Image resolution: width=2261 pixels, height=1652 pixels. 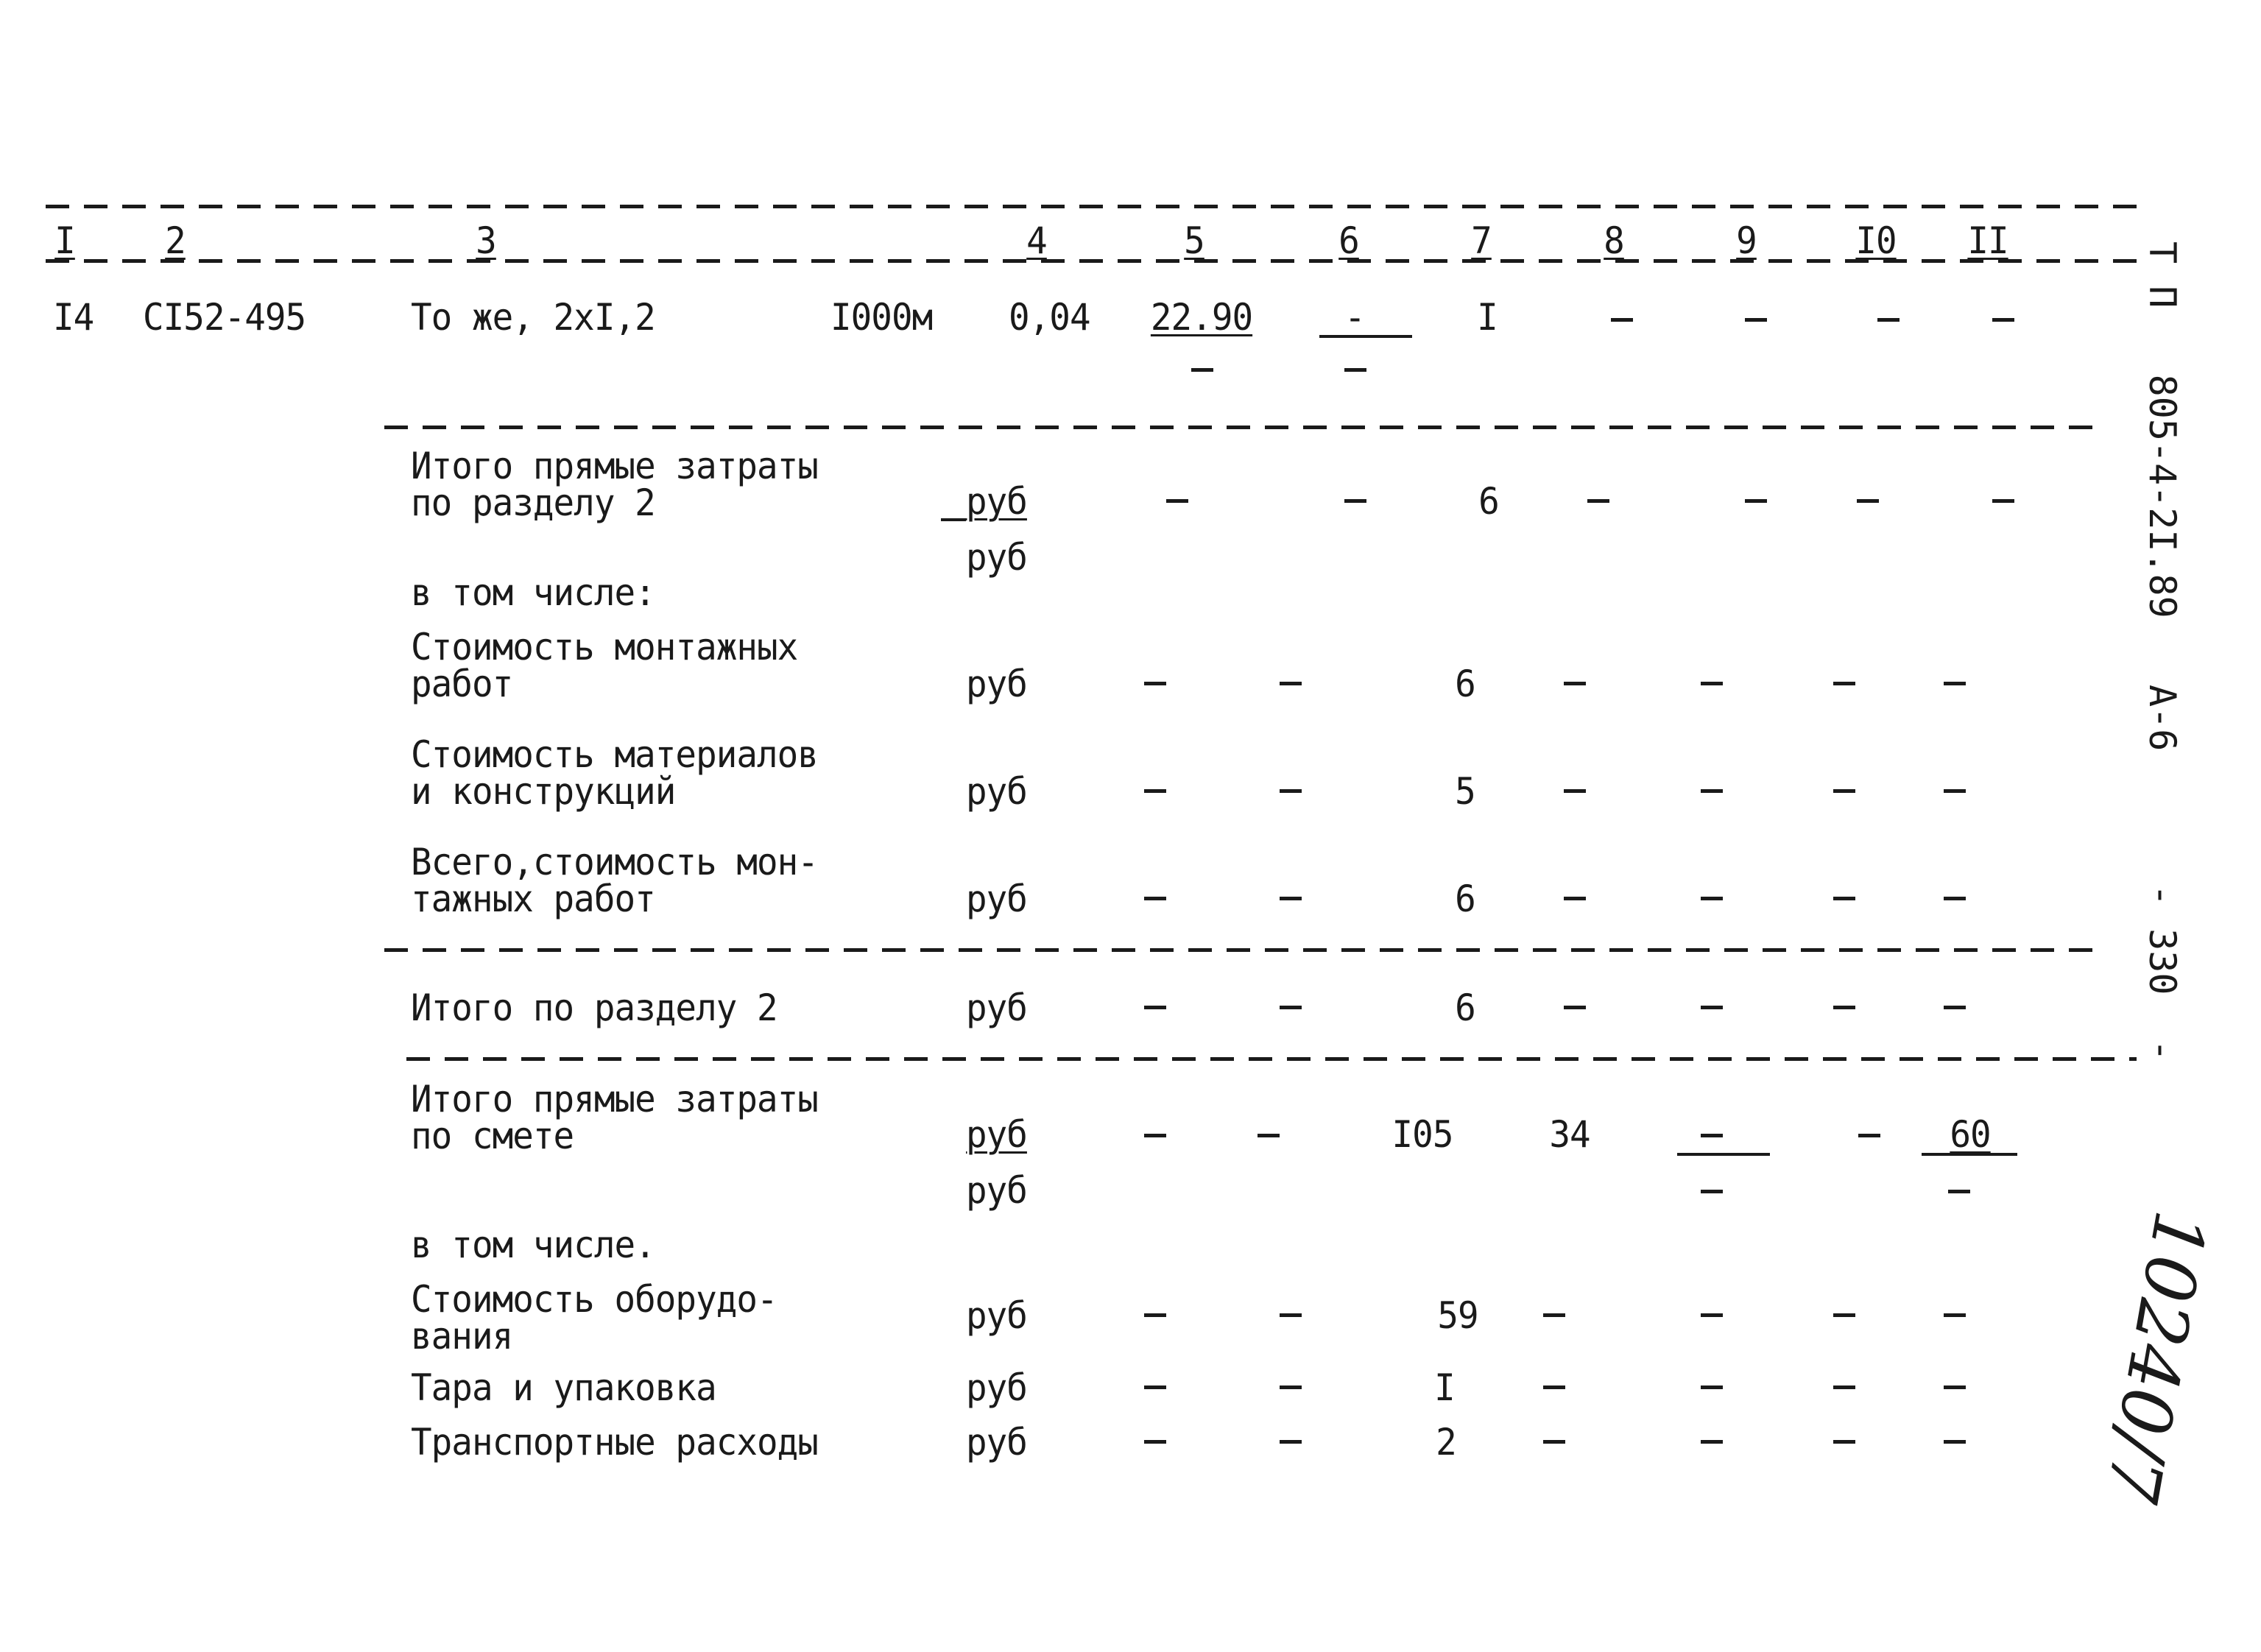 What do you see at coordinates (1876, 240) in the screenshot?
I see `header-col-10: I0` at bounding box center [1876, 240].